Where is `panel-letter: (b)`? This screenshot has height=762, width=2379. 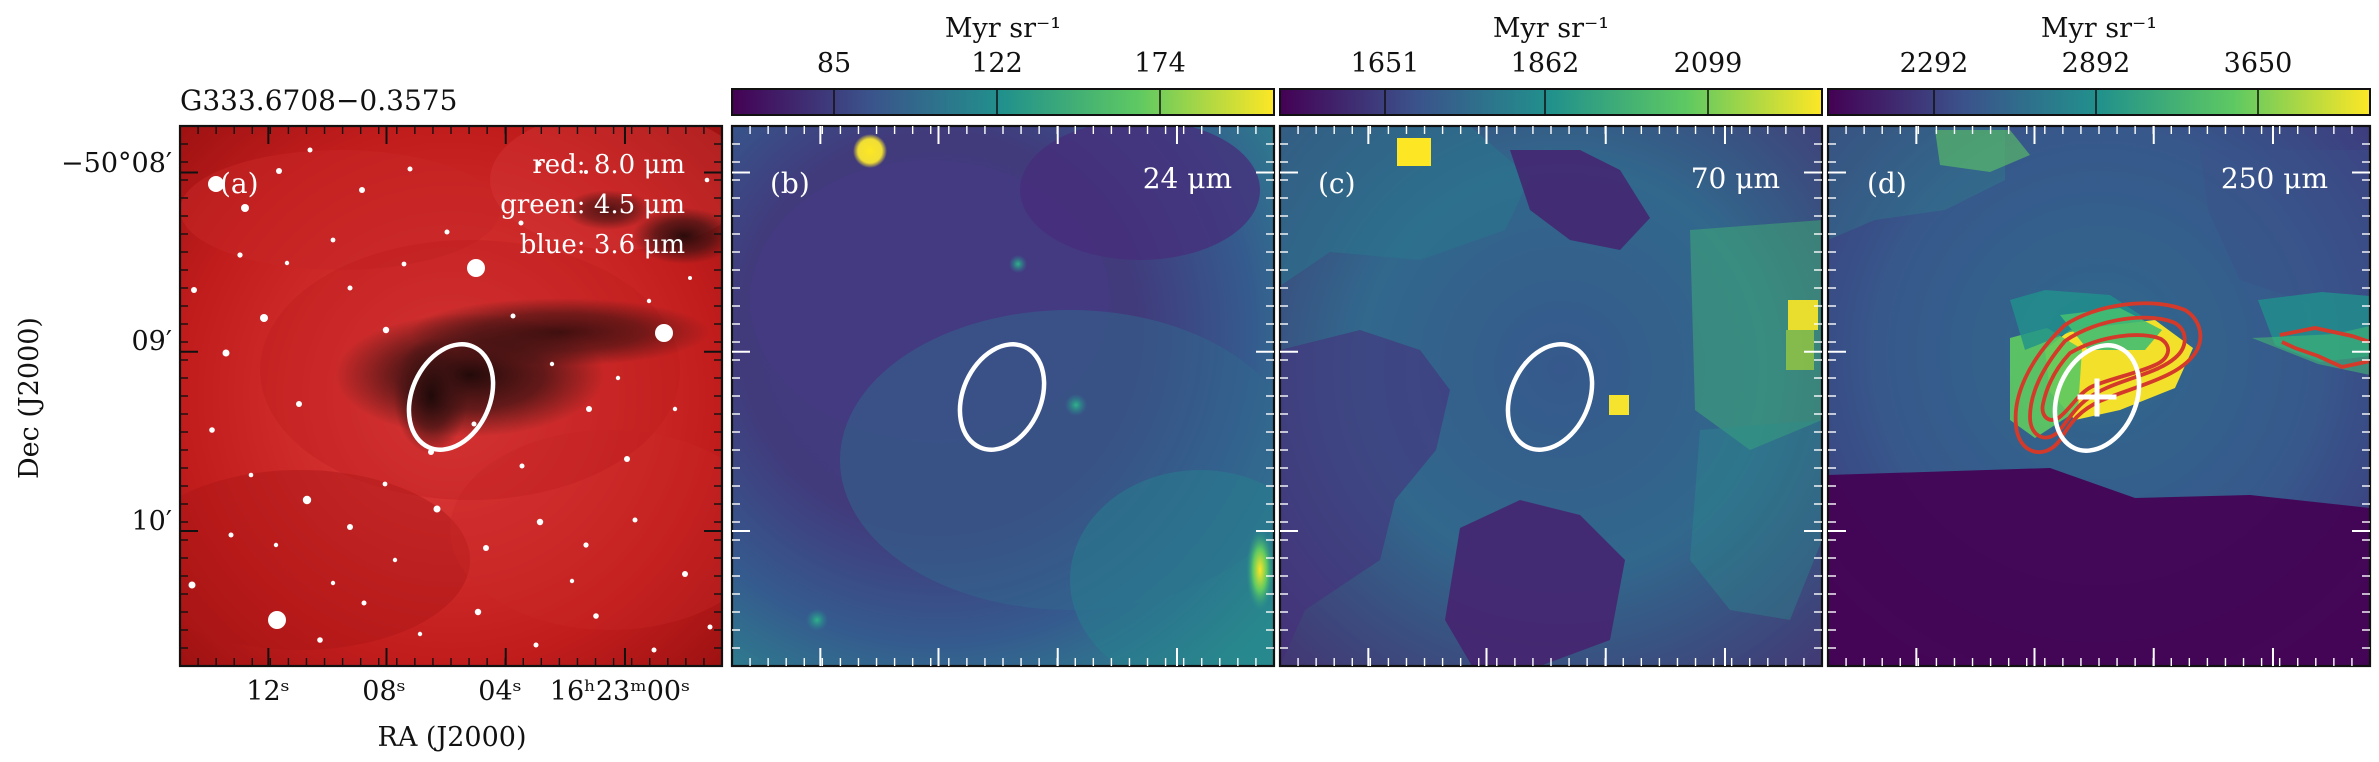 panel-letter: (b) is located at coordinates (790, 183).